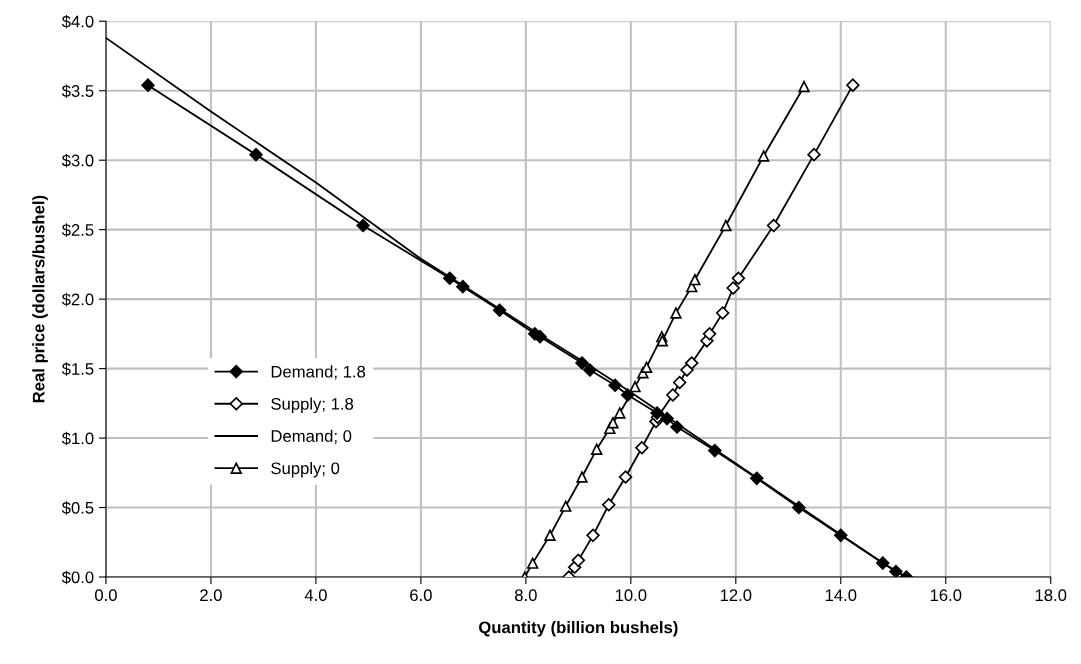 Image resolution: width=1081 pixels, height=664 pixels. Describe the element at coordinates (77, 91) in the screenshot. I see `y-tick-label: $3.5` at that location.